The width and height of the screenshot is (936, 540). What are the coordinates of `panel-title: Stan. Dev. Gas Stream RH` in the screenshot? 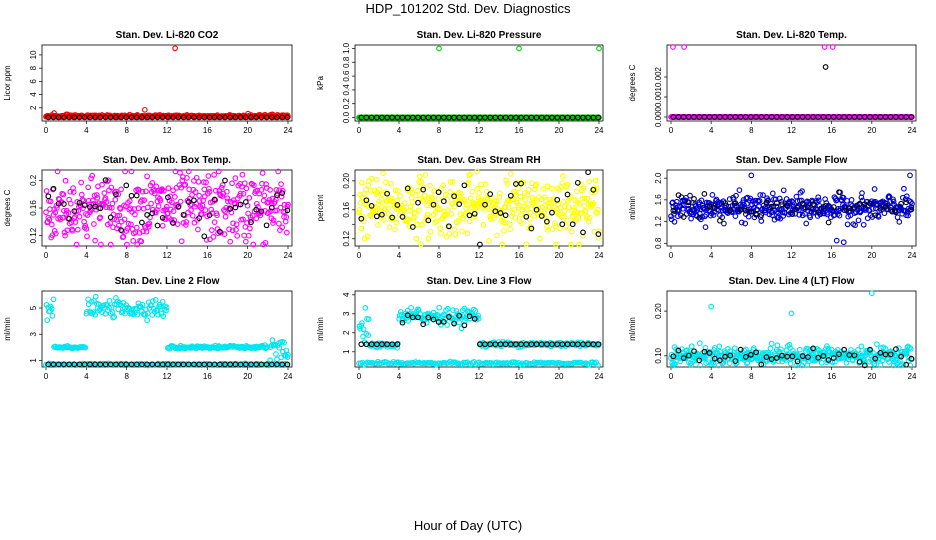 It's located at (478, 160).